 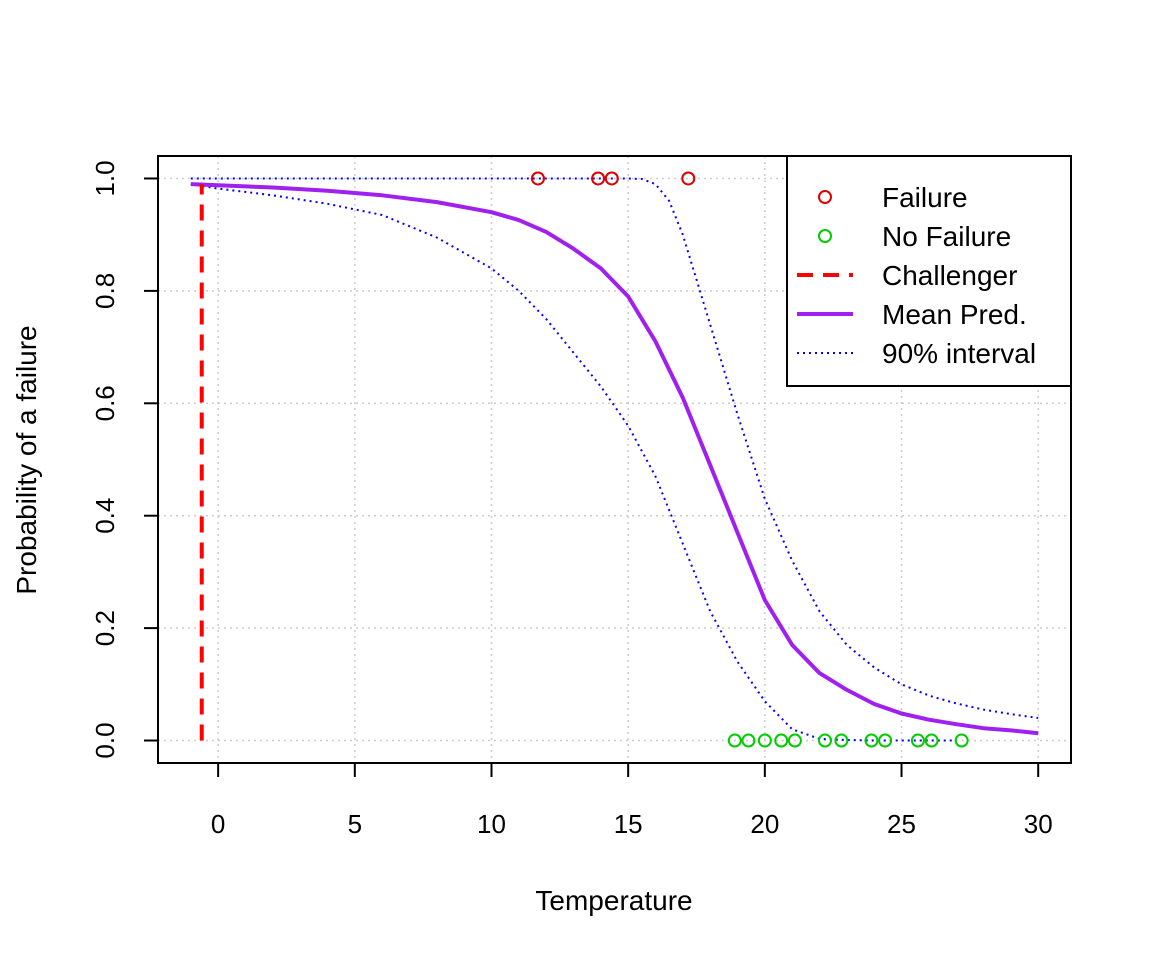 I want to click on x-tick-label: 20, so click(x=764, y=824).